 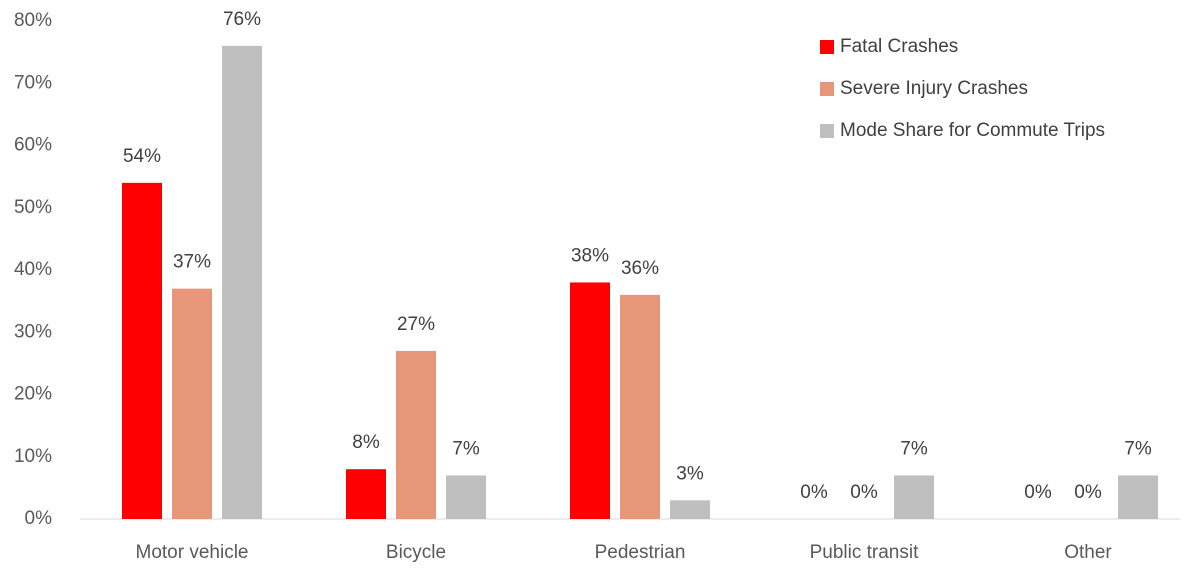 I want to click on y-tick-label: 80%, so click(x=33, y=20).